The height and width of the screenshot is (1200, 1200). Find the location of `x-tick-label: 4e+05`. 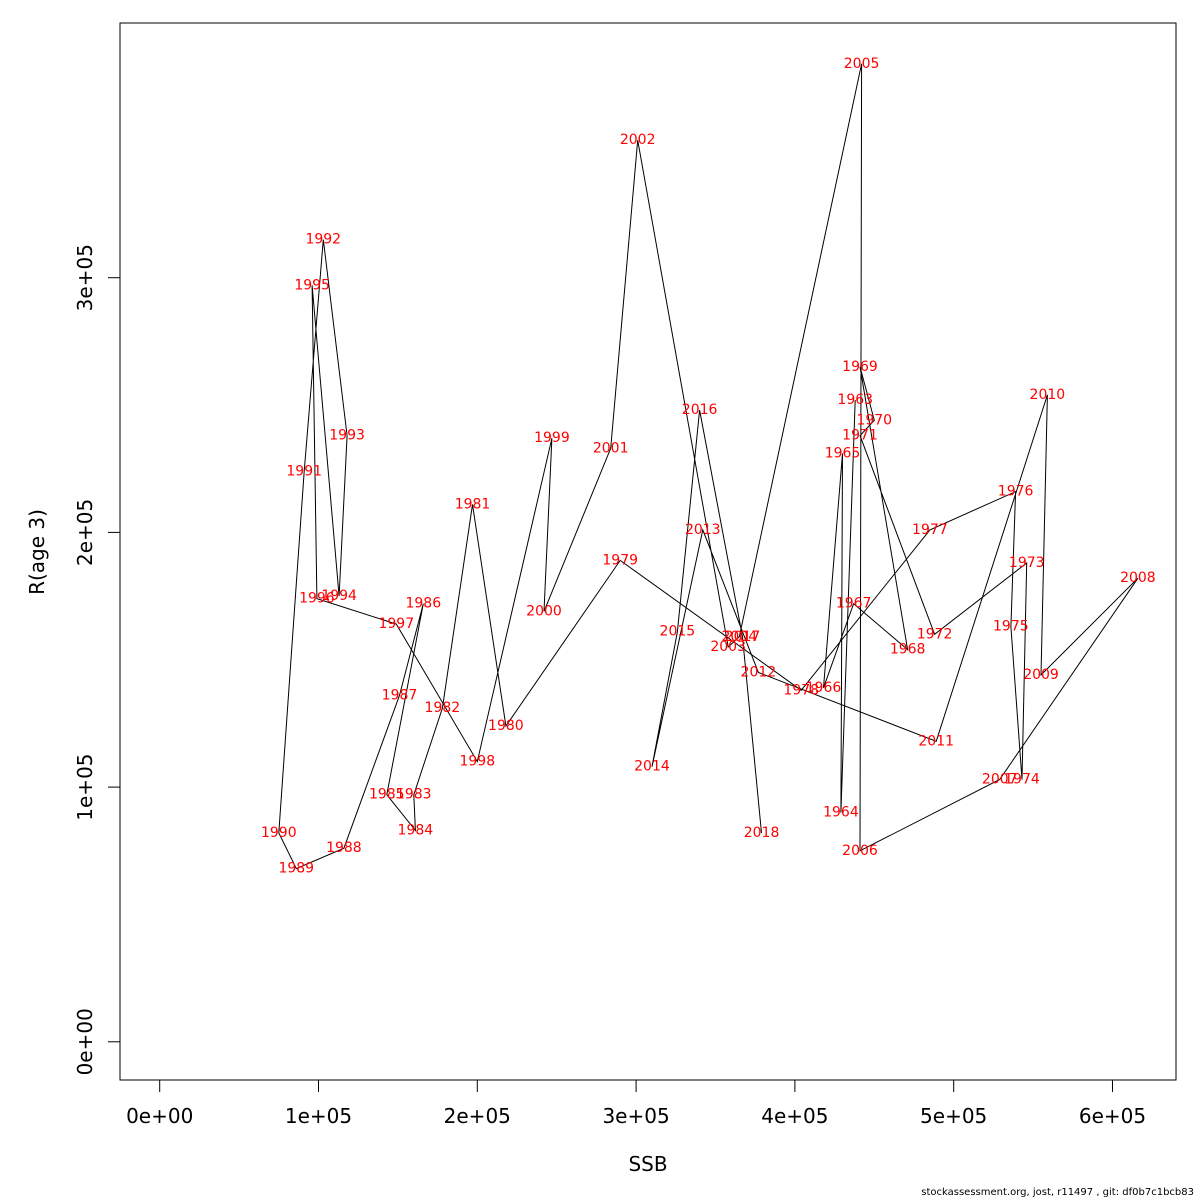

x-tick-label: 4e+05 is located at coordinates (794, 1116).